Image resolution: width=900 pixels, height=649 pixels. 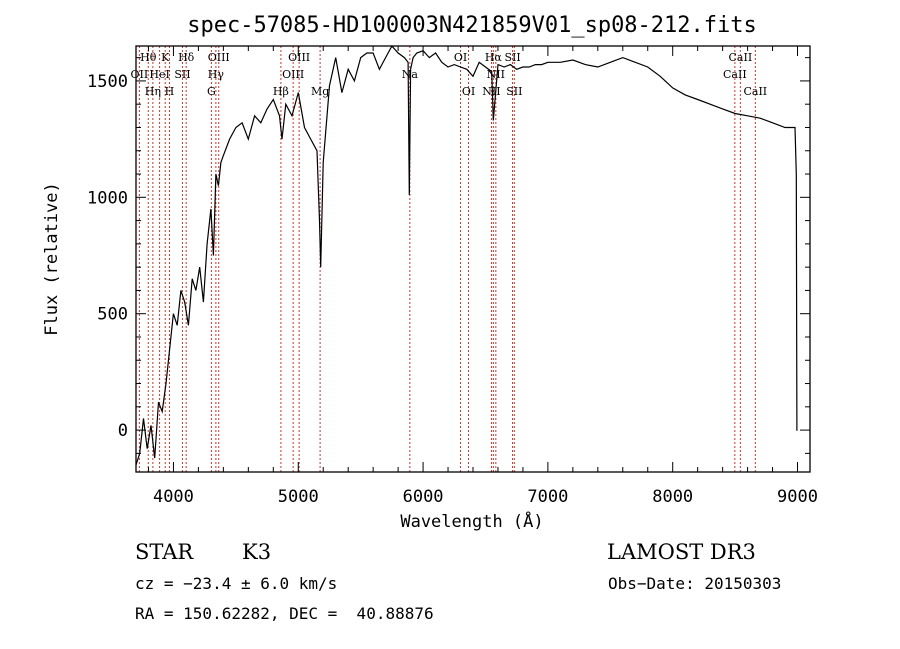 What do you see at coordinates (112, 315) in the screenshot?
I see `y-tick-label-1: 500` at bounding box center [112, 315].